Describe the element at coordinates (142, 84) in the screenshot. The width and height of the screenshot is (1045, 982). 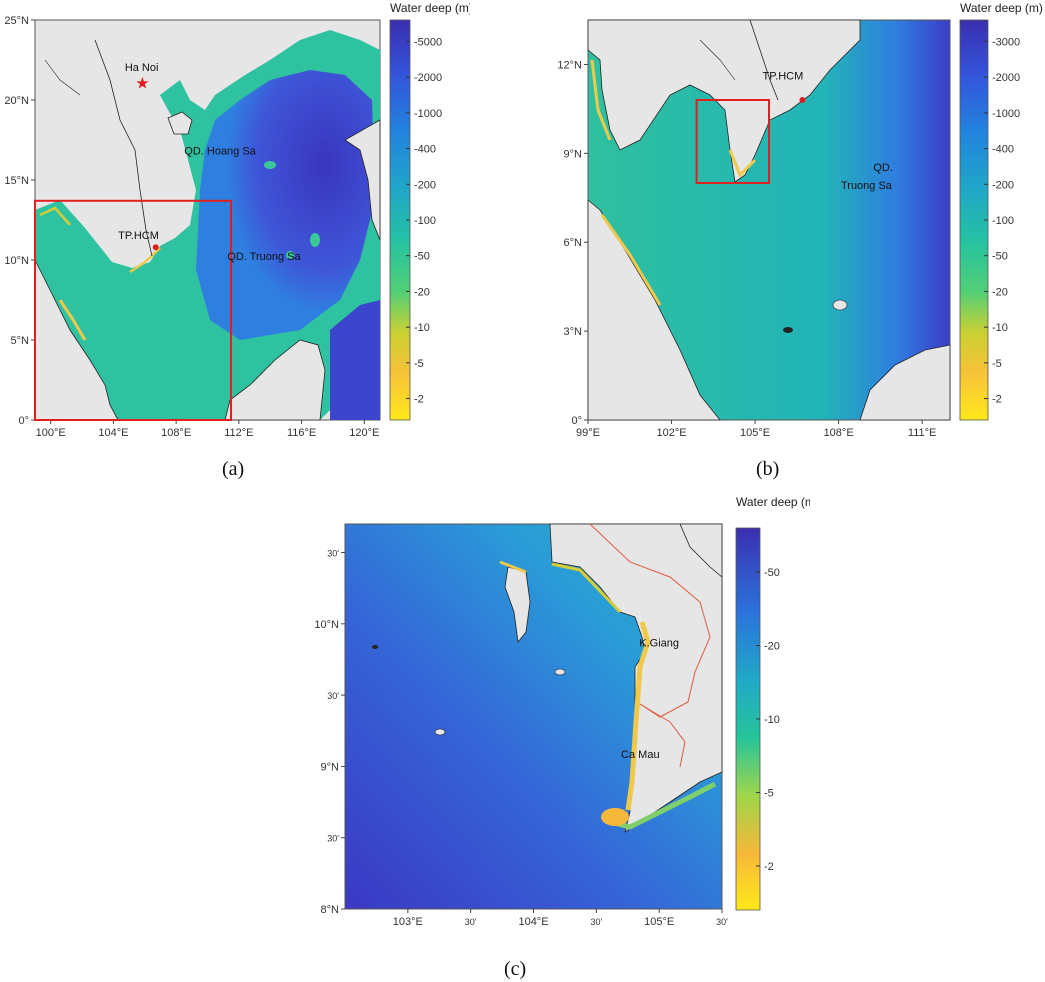
I see `capital-star-icon: ★` at that location.